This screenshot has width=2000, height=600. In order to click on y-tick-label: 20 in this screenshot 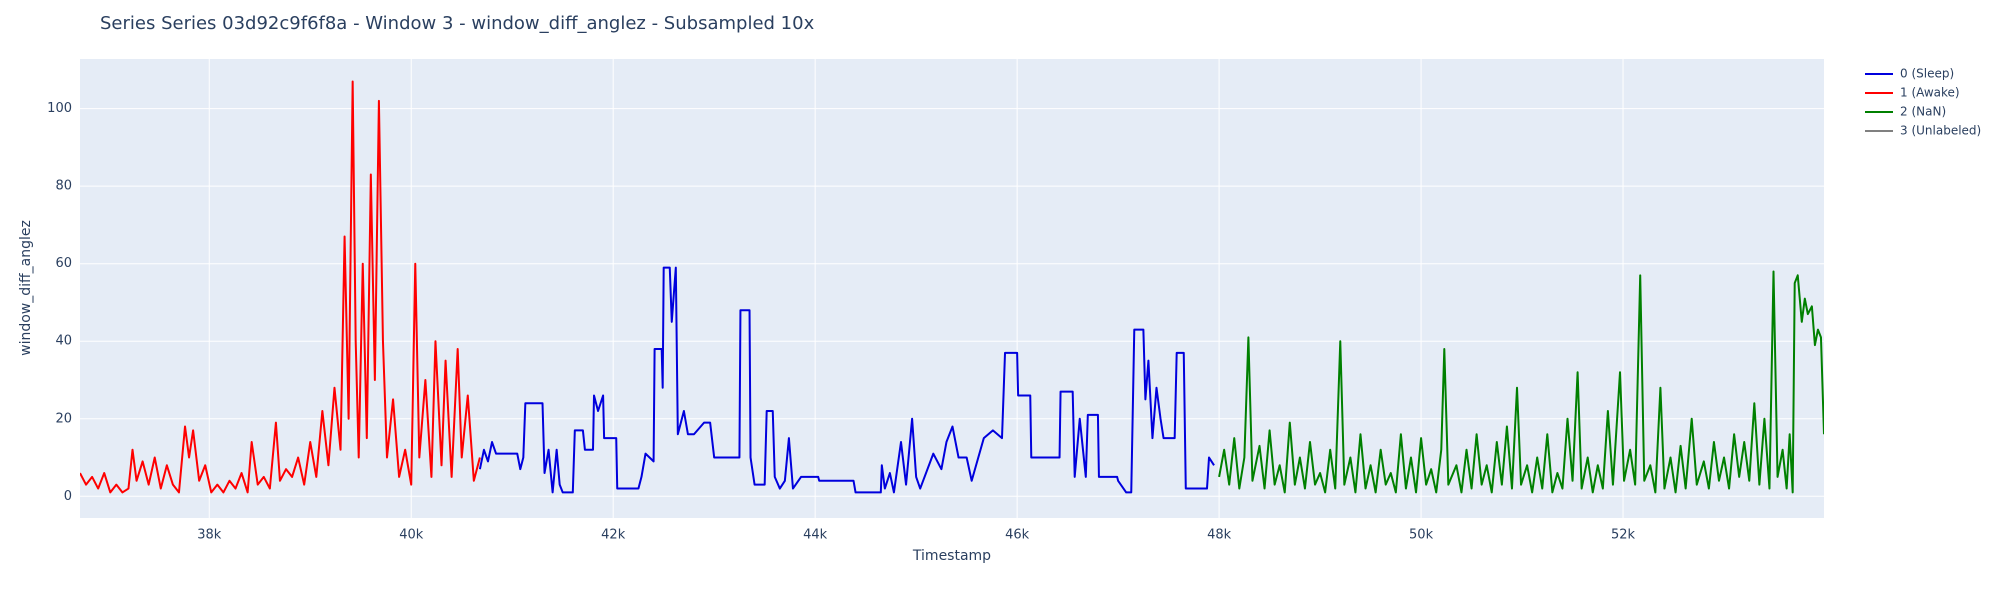, I will do `click(63, 418)`.